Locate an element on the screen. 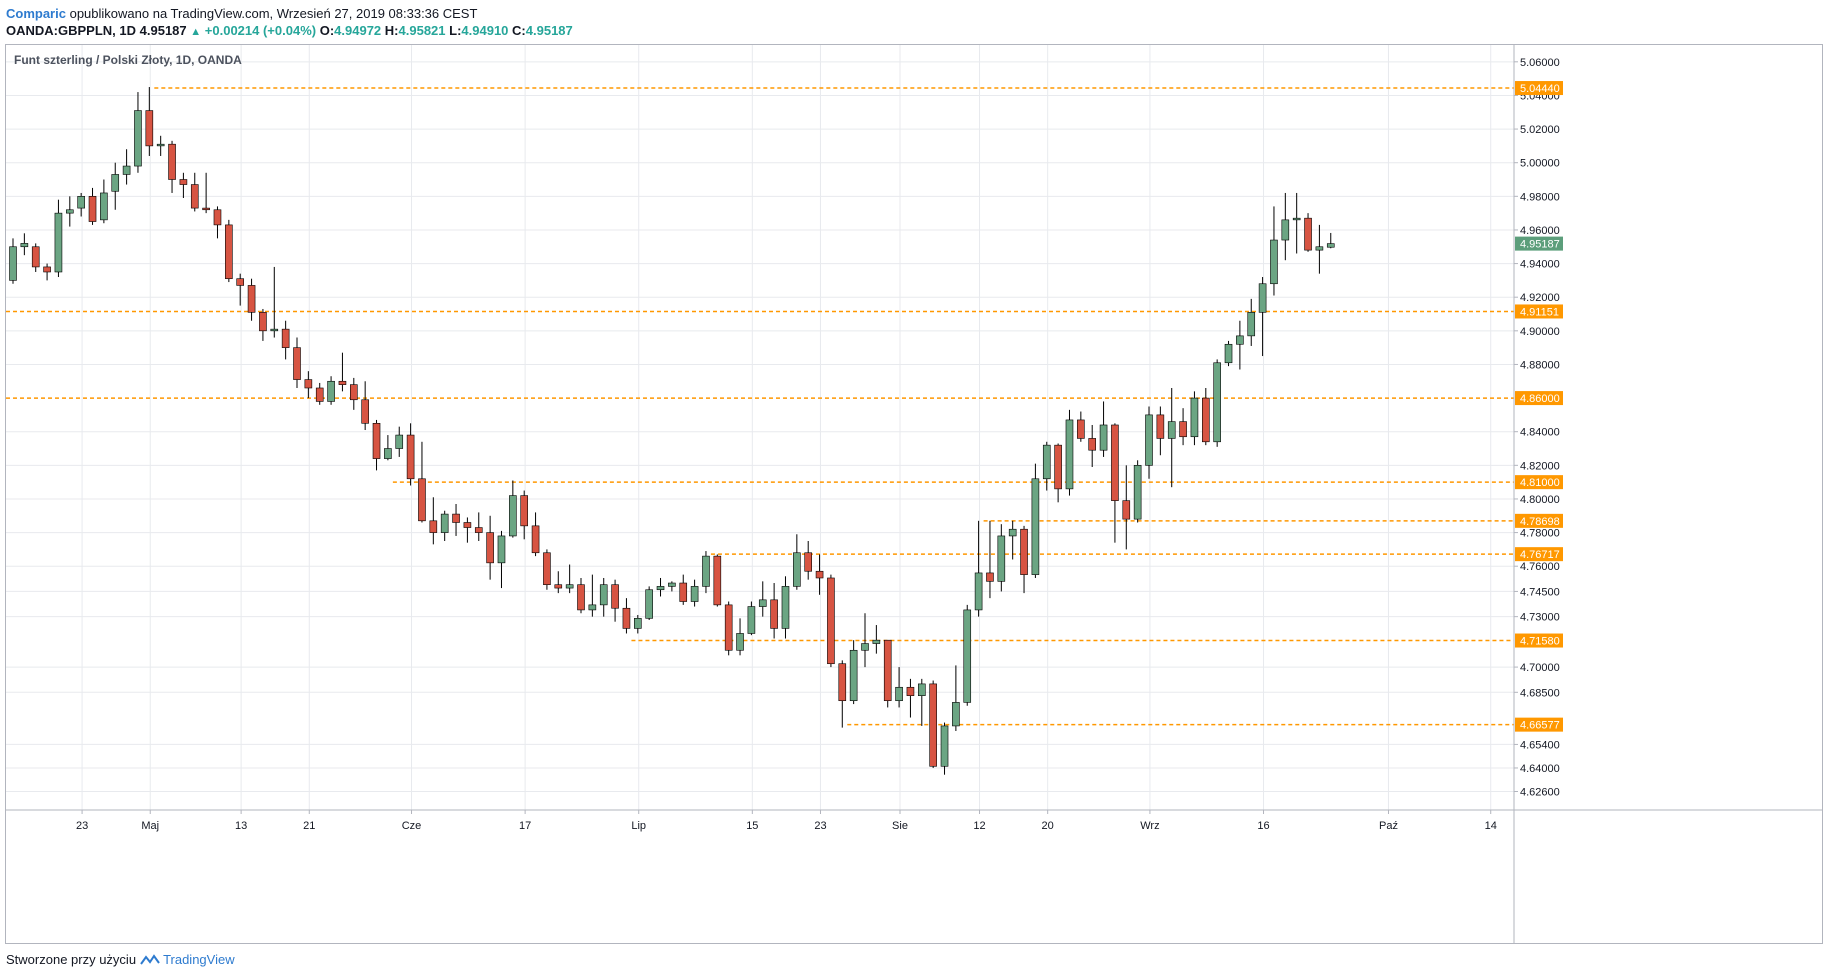 The image size is (1828, 978). time-tick-label: 17 is located at coordinates (525, 826).